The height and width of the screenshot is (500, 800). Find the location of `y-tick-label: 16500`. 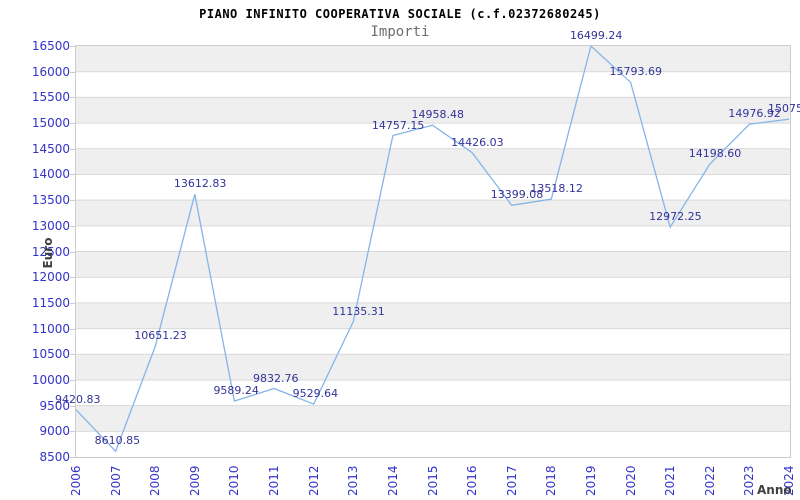

y-tick-label: 16500 is located at coordinates (50, 46).